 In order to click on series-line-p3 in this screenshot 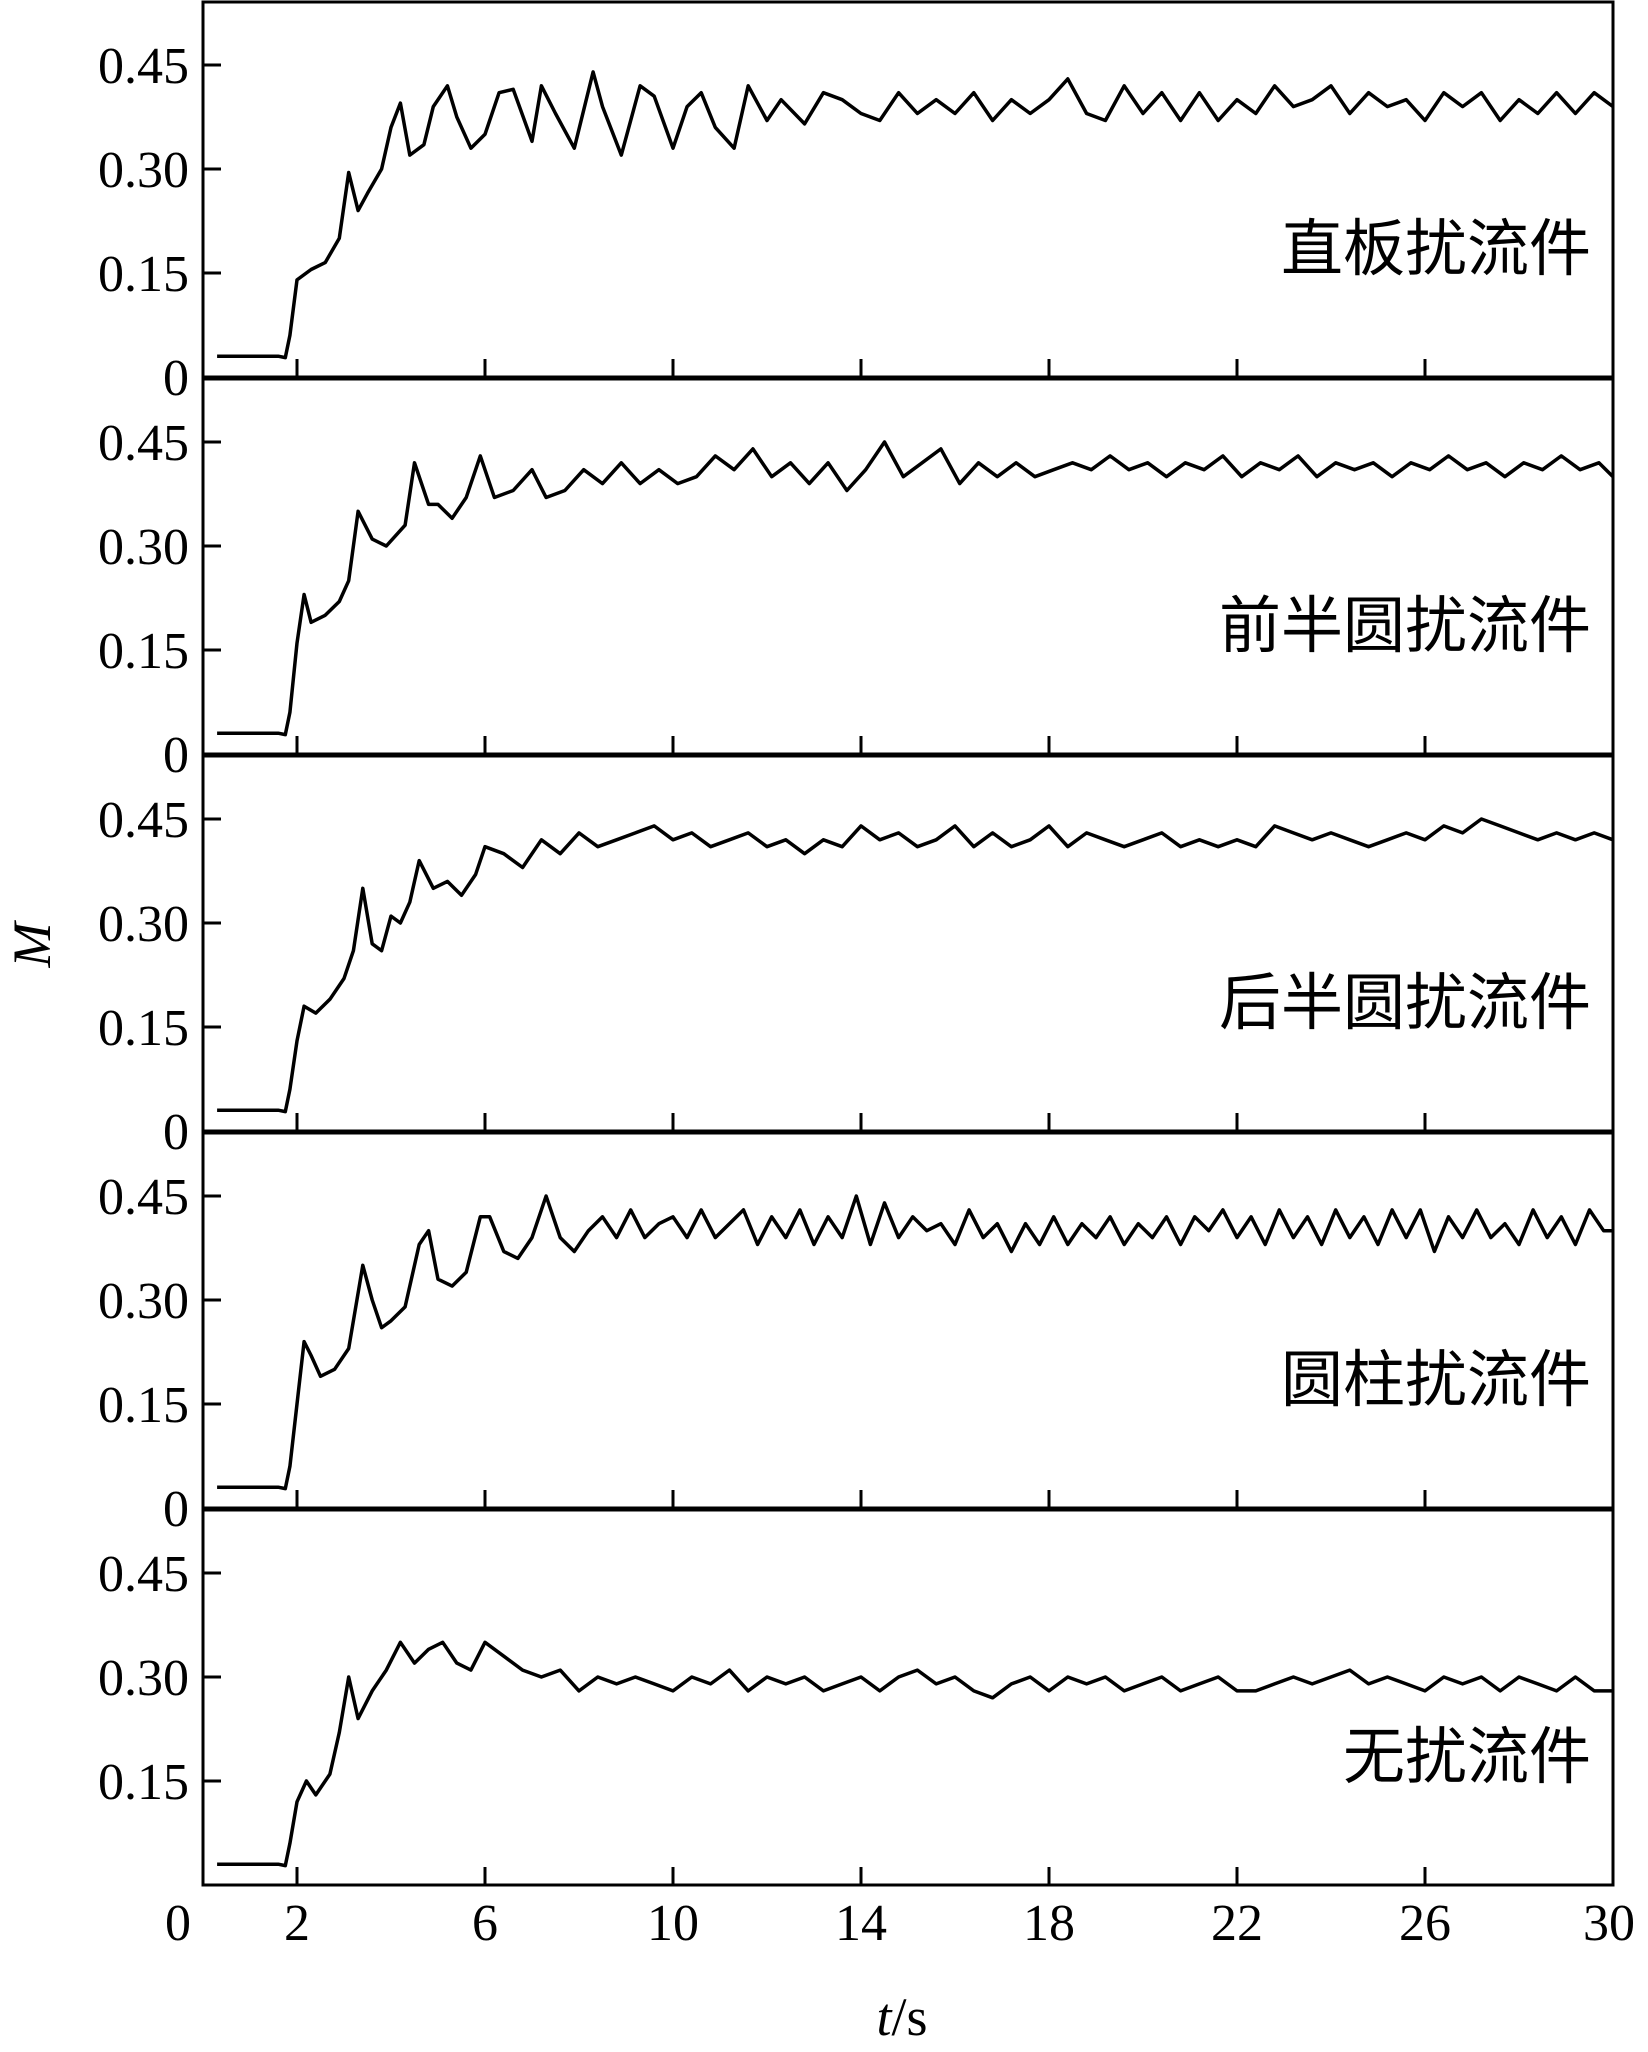, I will do `click(915, 965)`.